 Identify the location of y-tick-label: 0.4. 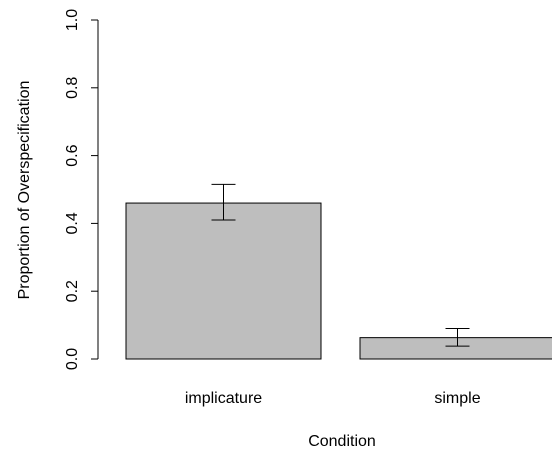
(72, 223).